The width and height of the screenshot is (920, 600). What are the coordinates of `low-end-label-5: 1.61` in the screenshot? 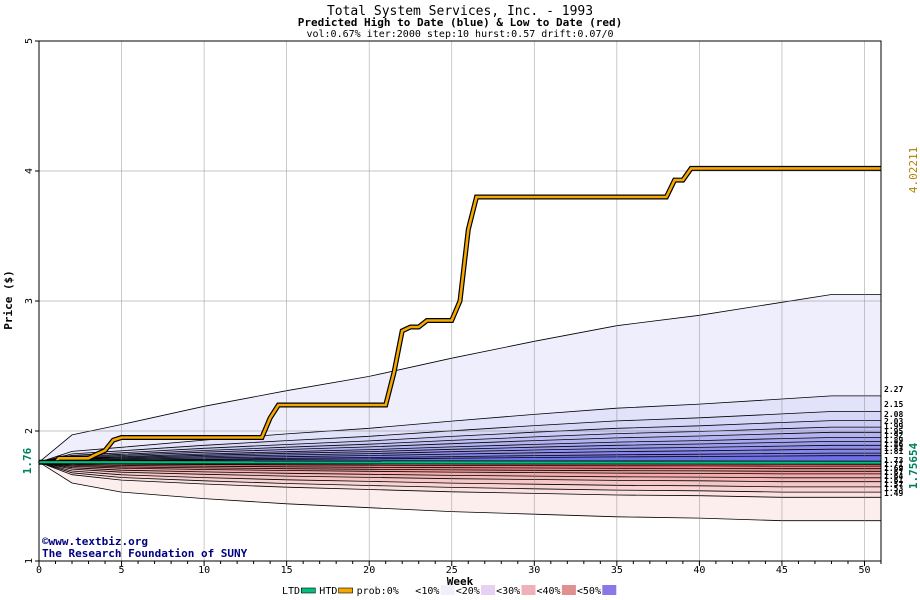 It's located at (893, 480).